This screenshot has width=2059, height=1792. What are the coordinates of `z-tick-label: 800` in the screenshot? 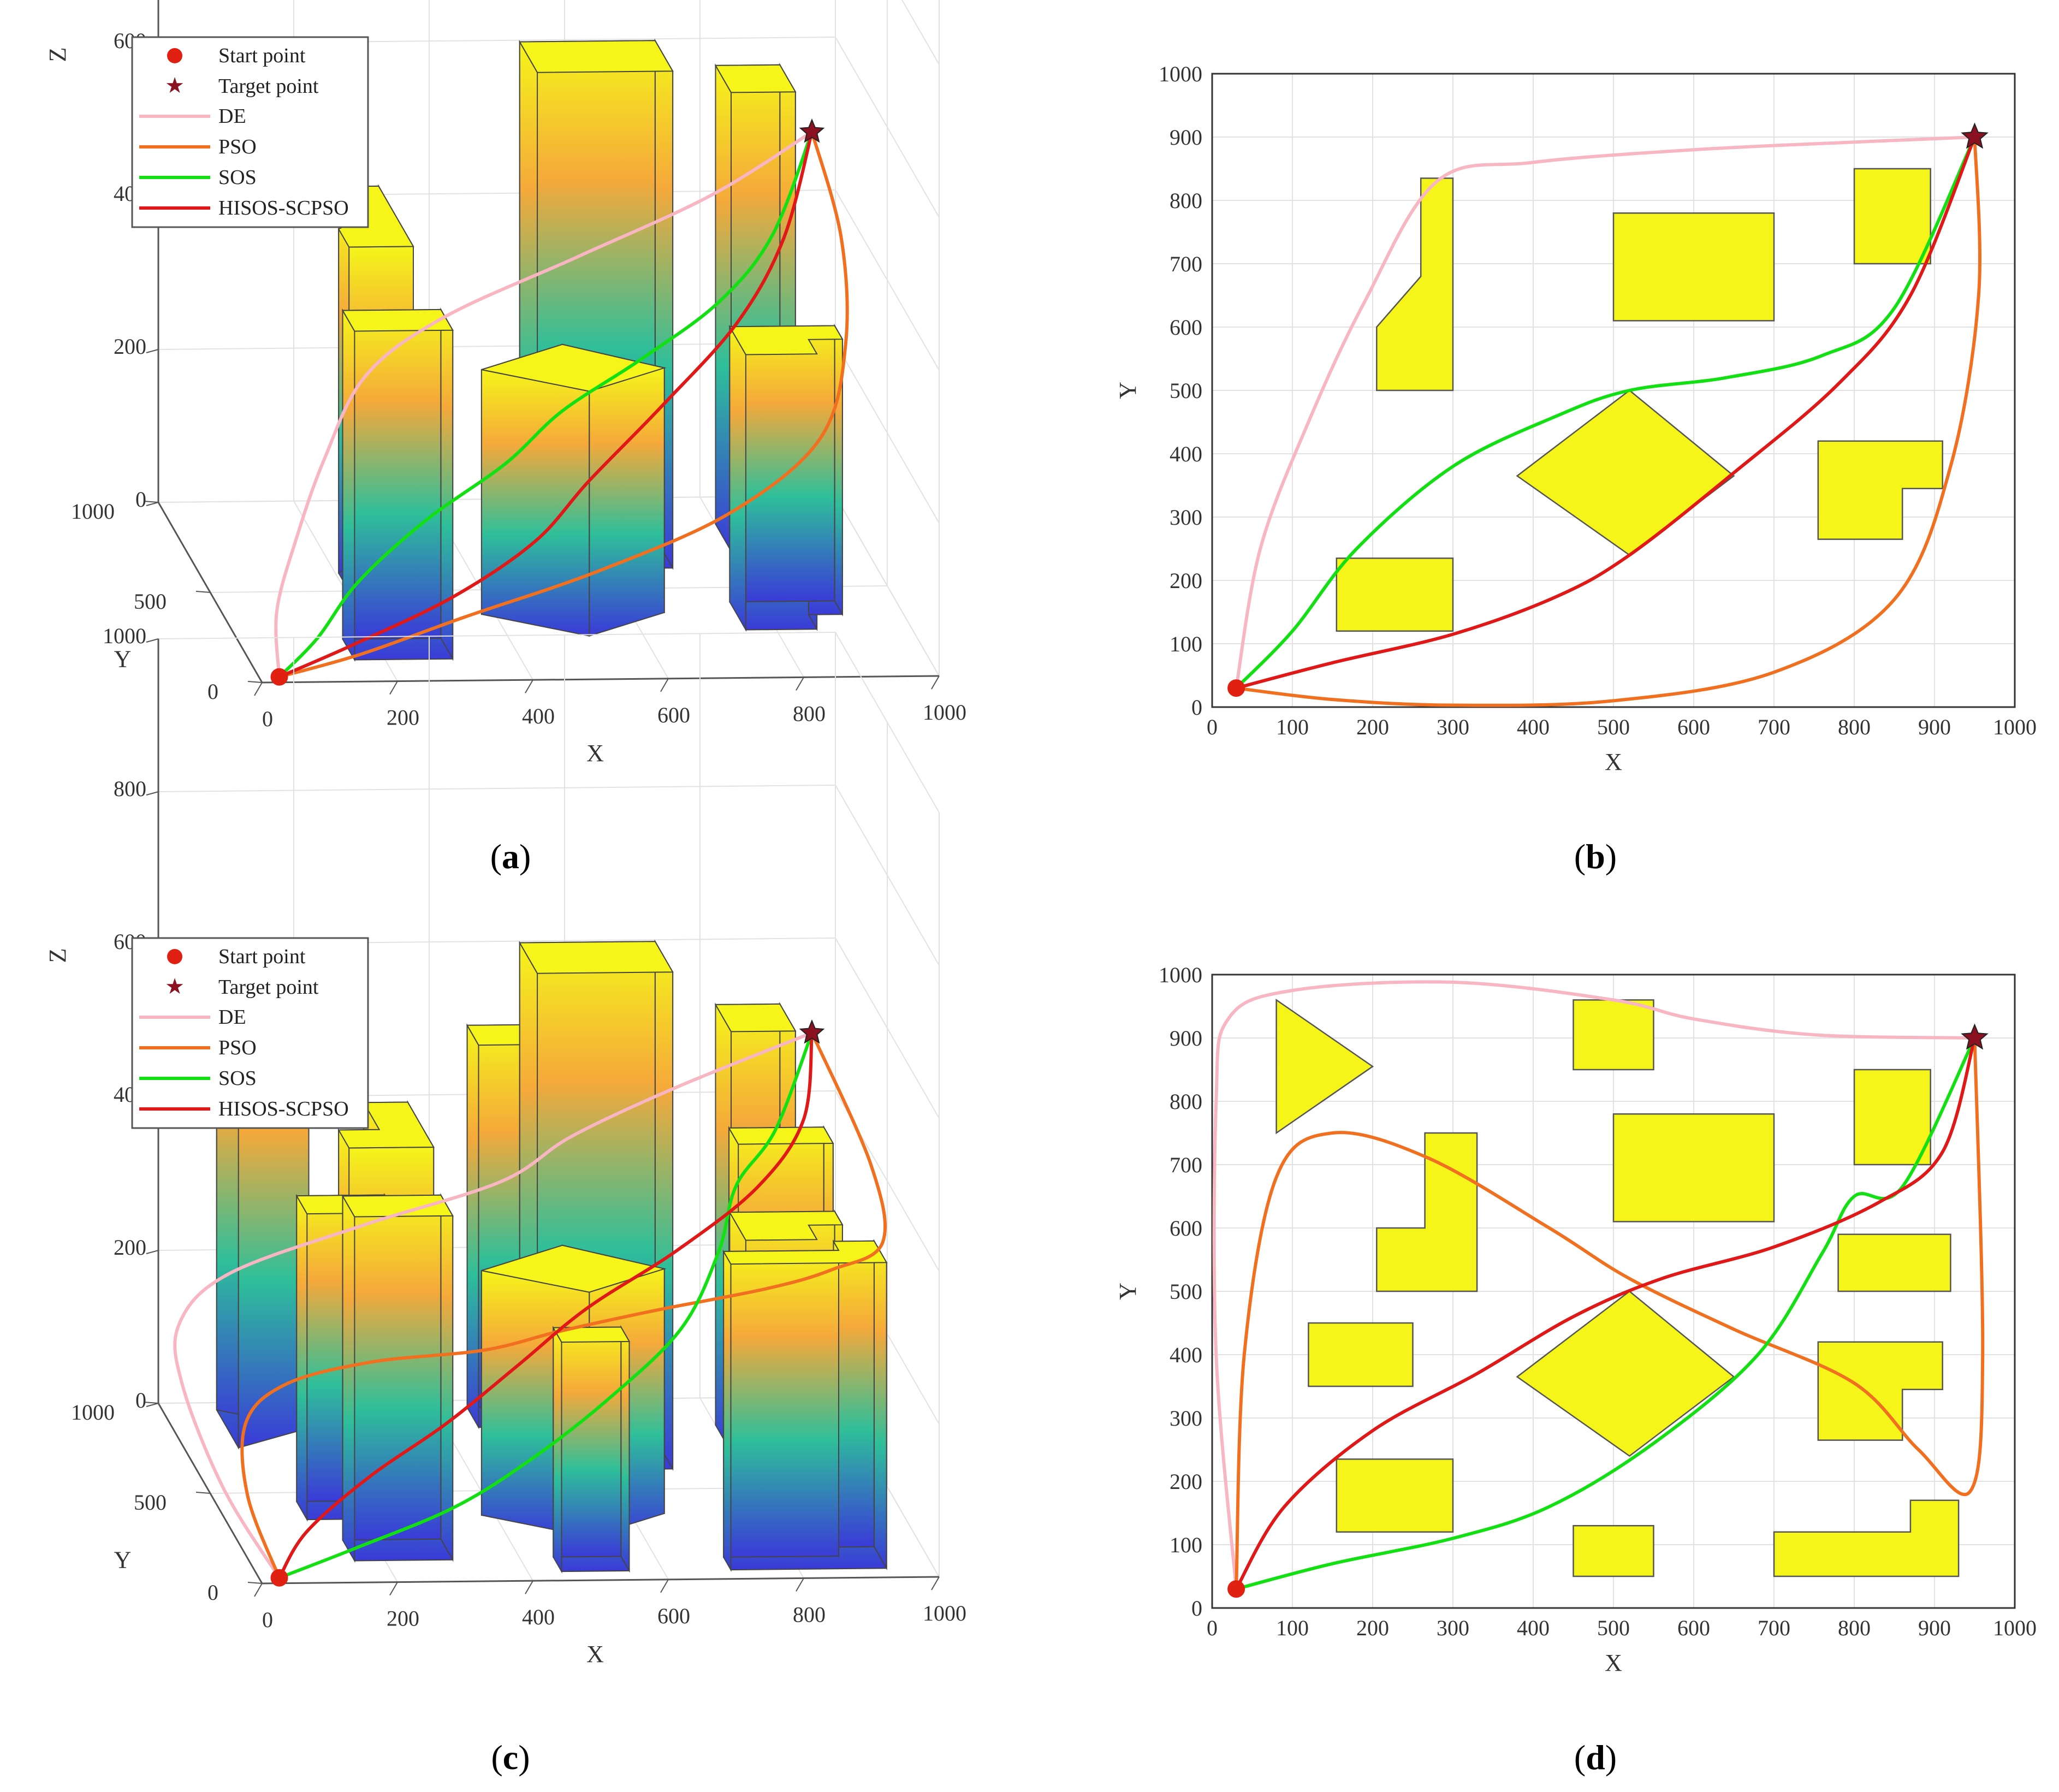 It's located at (130, 788).